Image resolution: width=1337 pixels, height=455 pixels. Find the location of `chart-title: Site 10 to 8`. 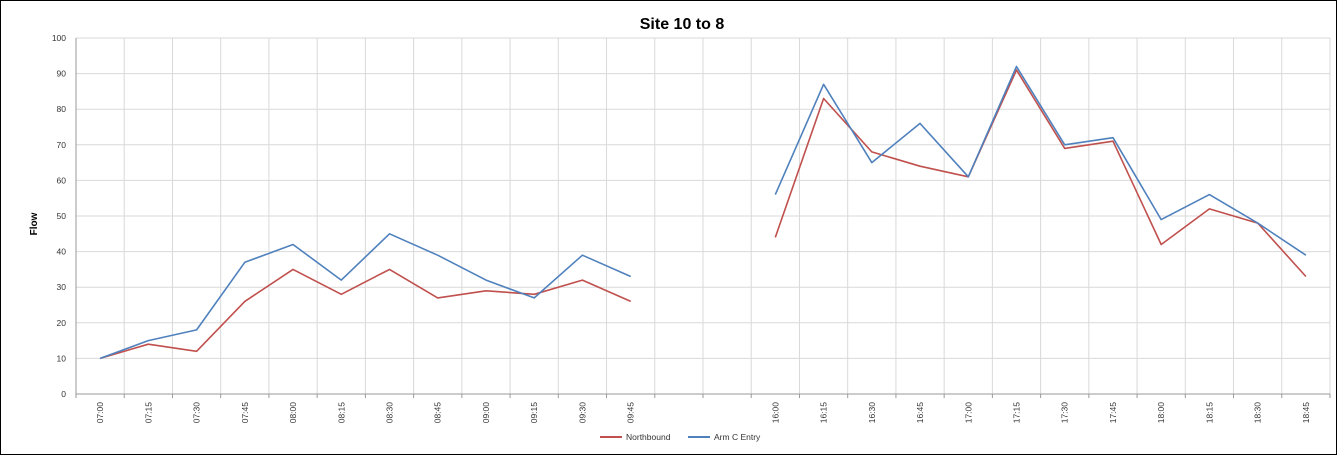

chart-title: Site 10 to 8 is located at coordinates (682, 24).